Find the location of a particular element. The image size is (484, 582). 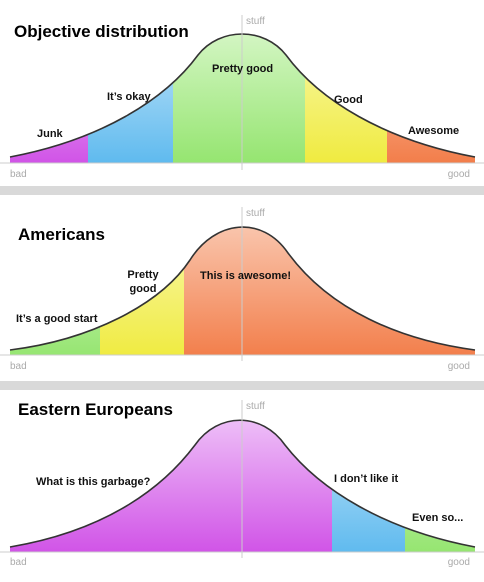

region-label: This is awesome! is located at coordinates (245, 276).